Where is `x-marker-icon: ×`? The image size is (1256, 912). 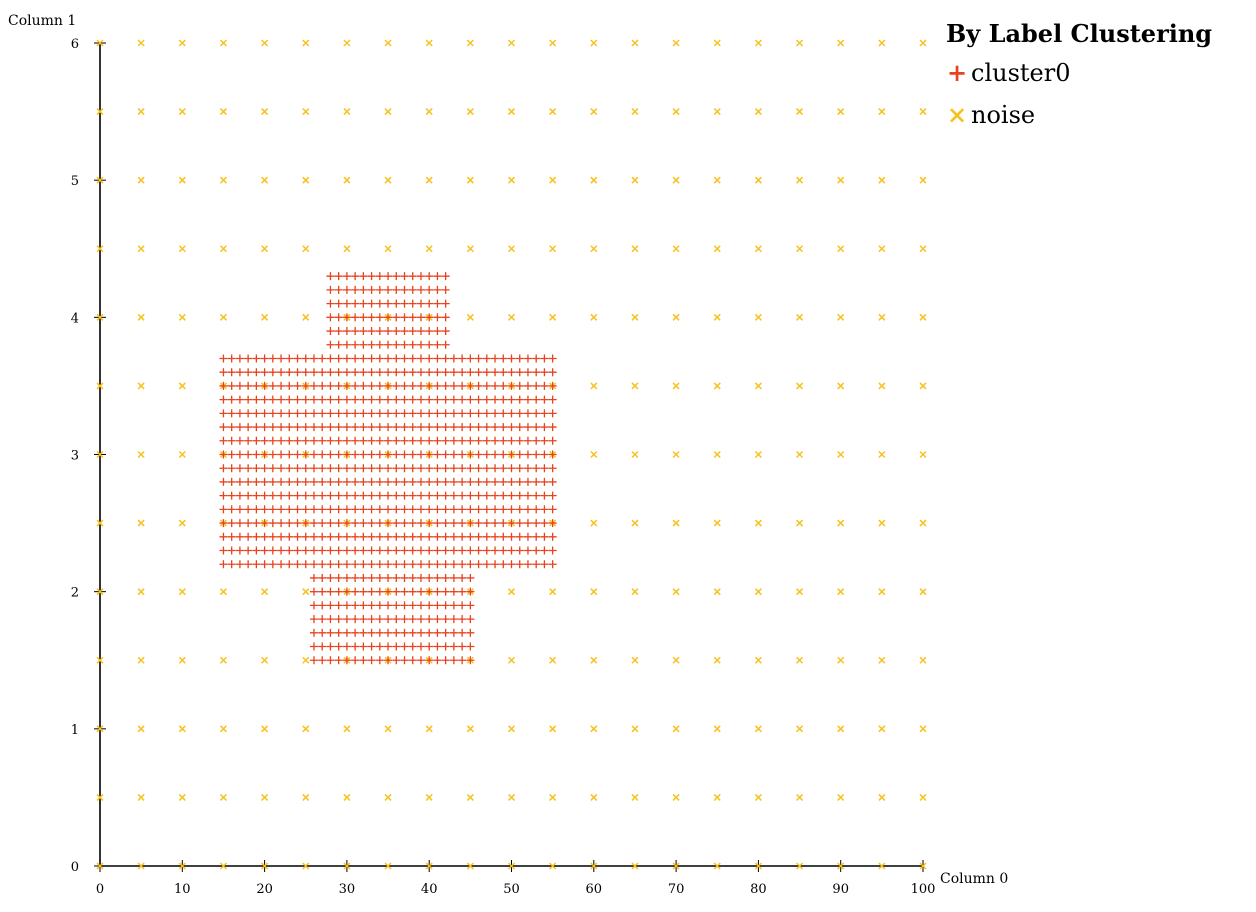
x-marker-icon: × is located at coordinates (957, 114).